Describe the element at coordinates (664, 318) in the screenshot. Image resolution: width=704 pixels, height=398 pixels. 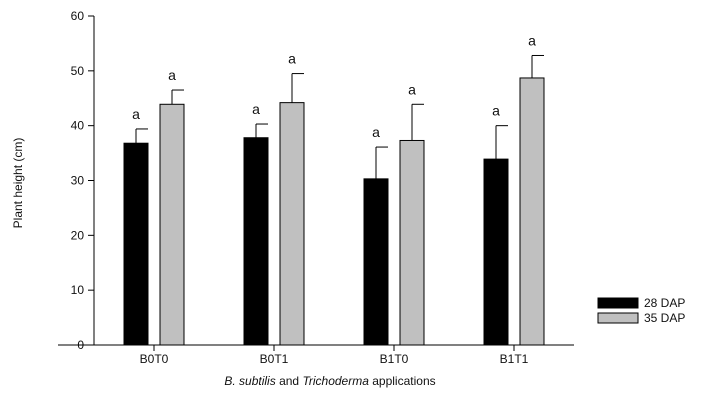
I see `legend-label-35-dap: 35 DAP` at that location.